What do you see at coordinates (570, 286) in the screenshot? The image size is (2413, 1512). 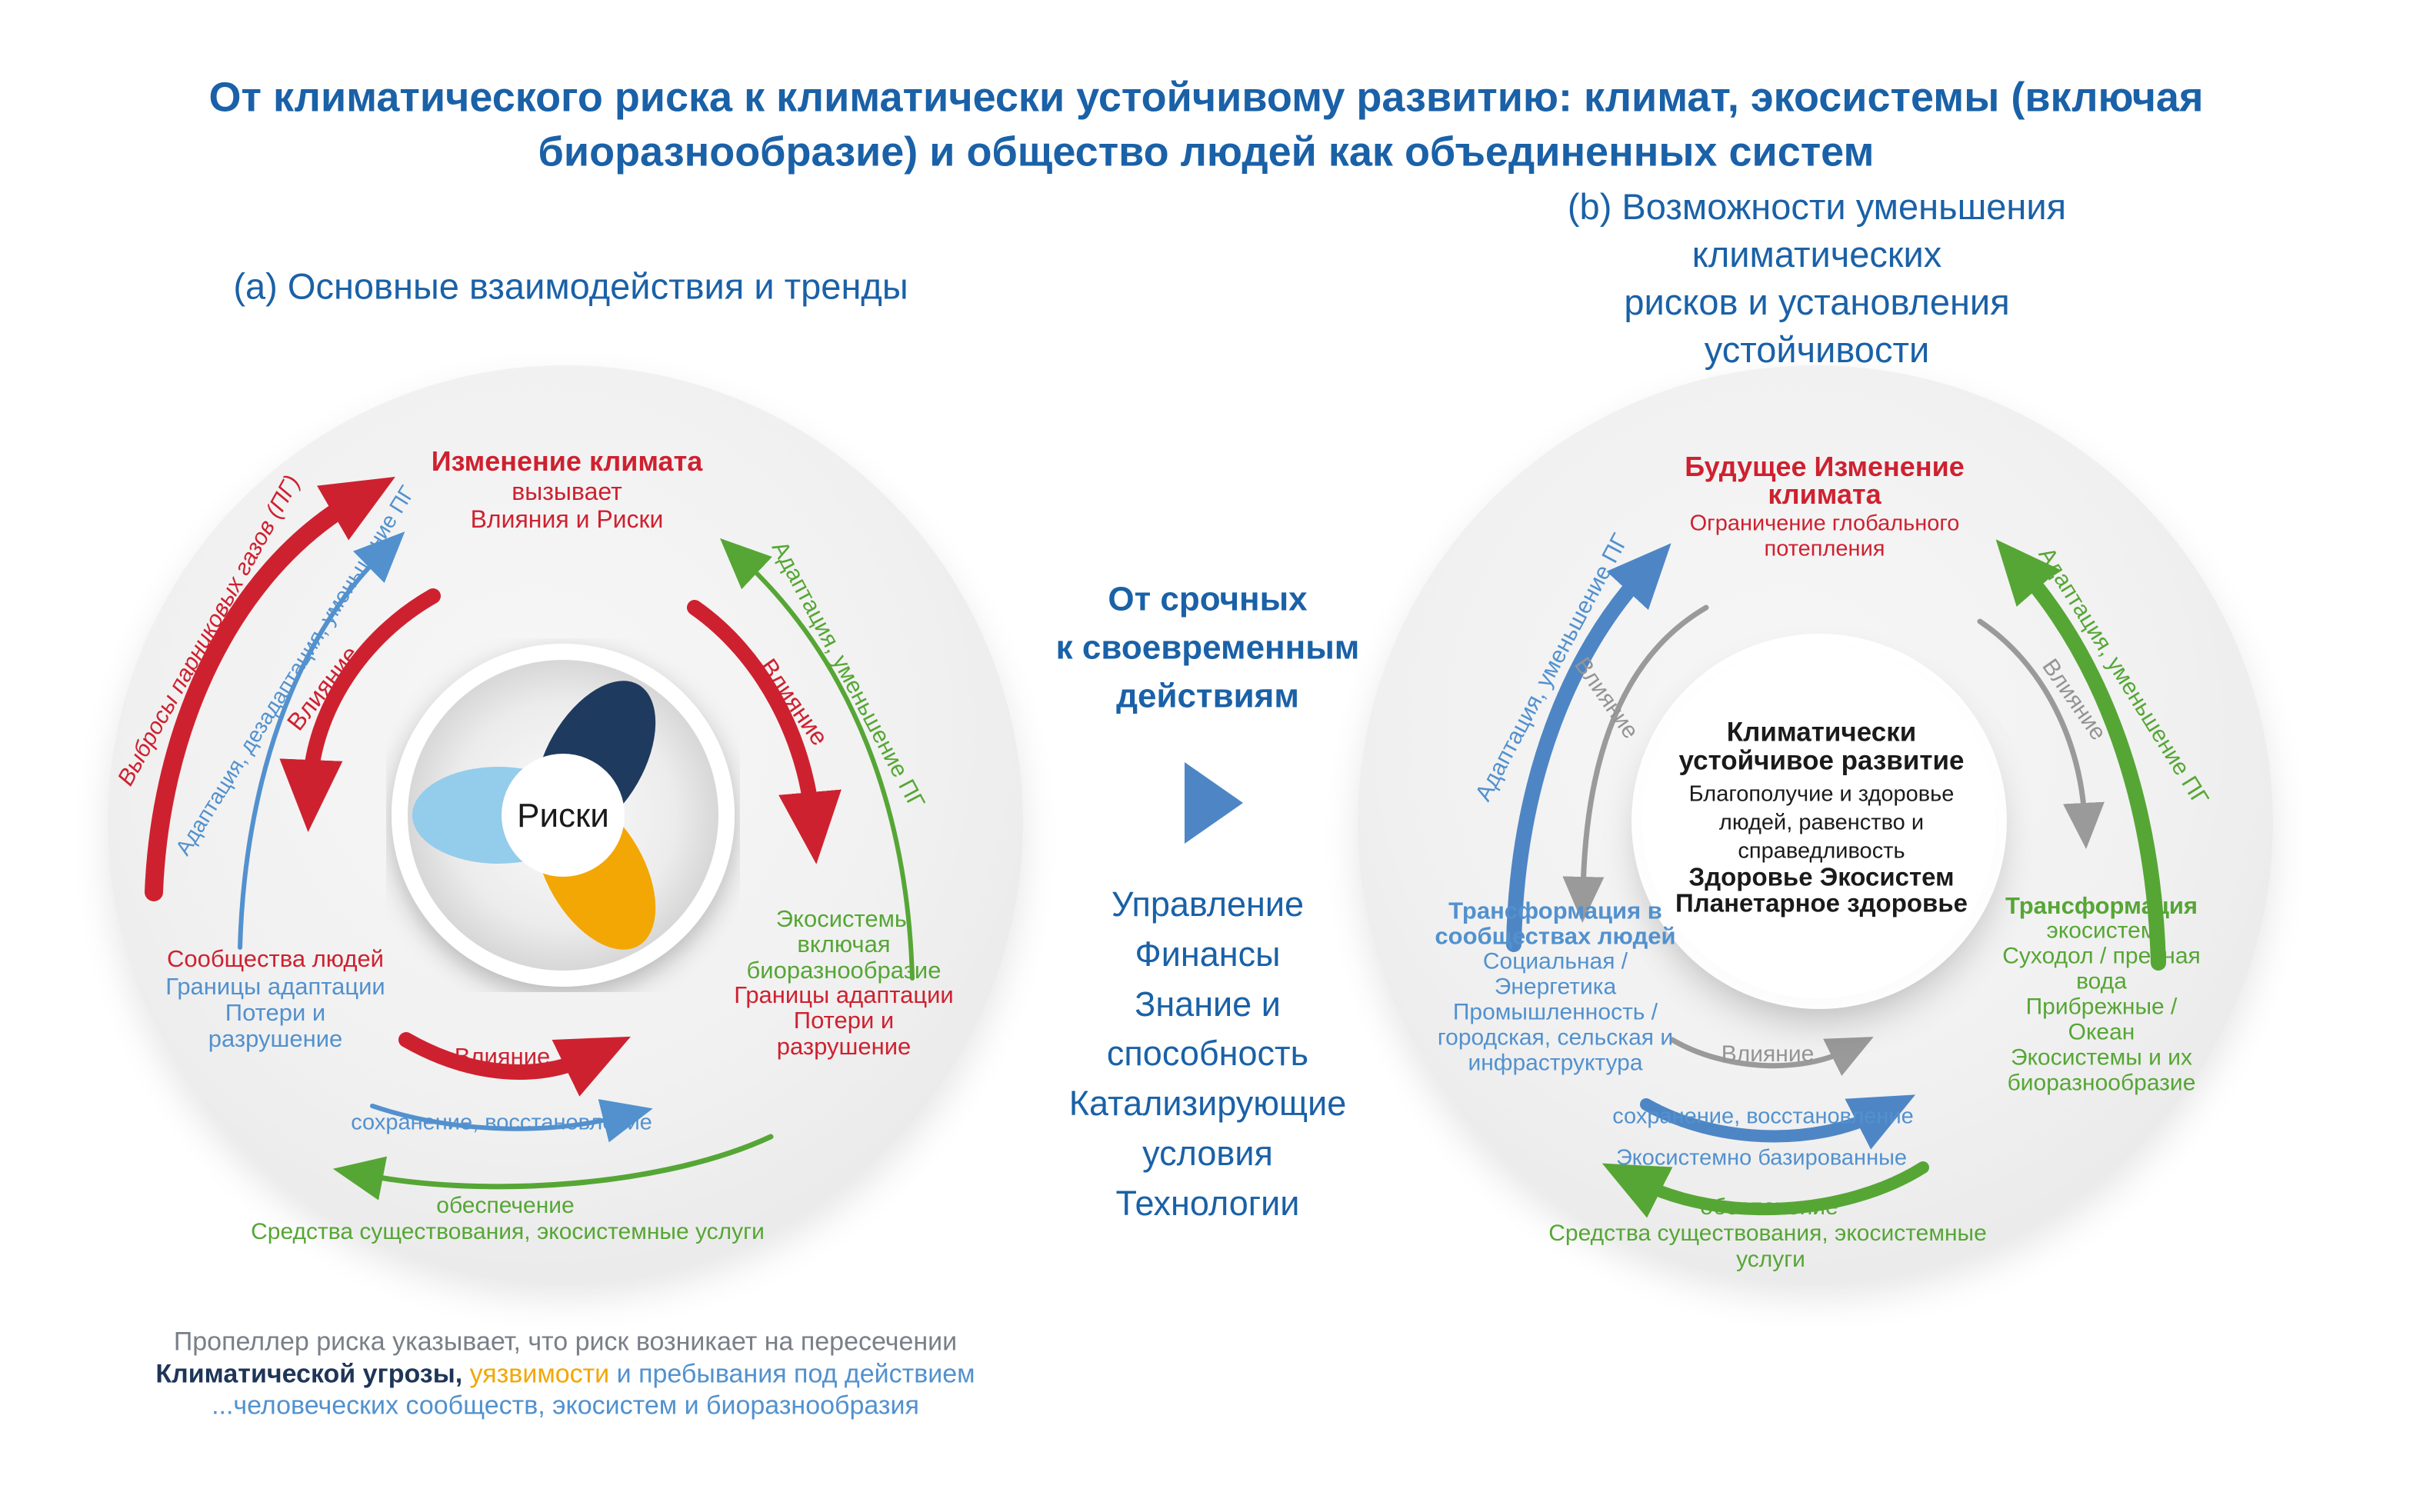 I see `panel-a-subtitle: (a) Основные взаимодействия и тренды` at bounding box center [570, 286].